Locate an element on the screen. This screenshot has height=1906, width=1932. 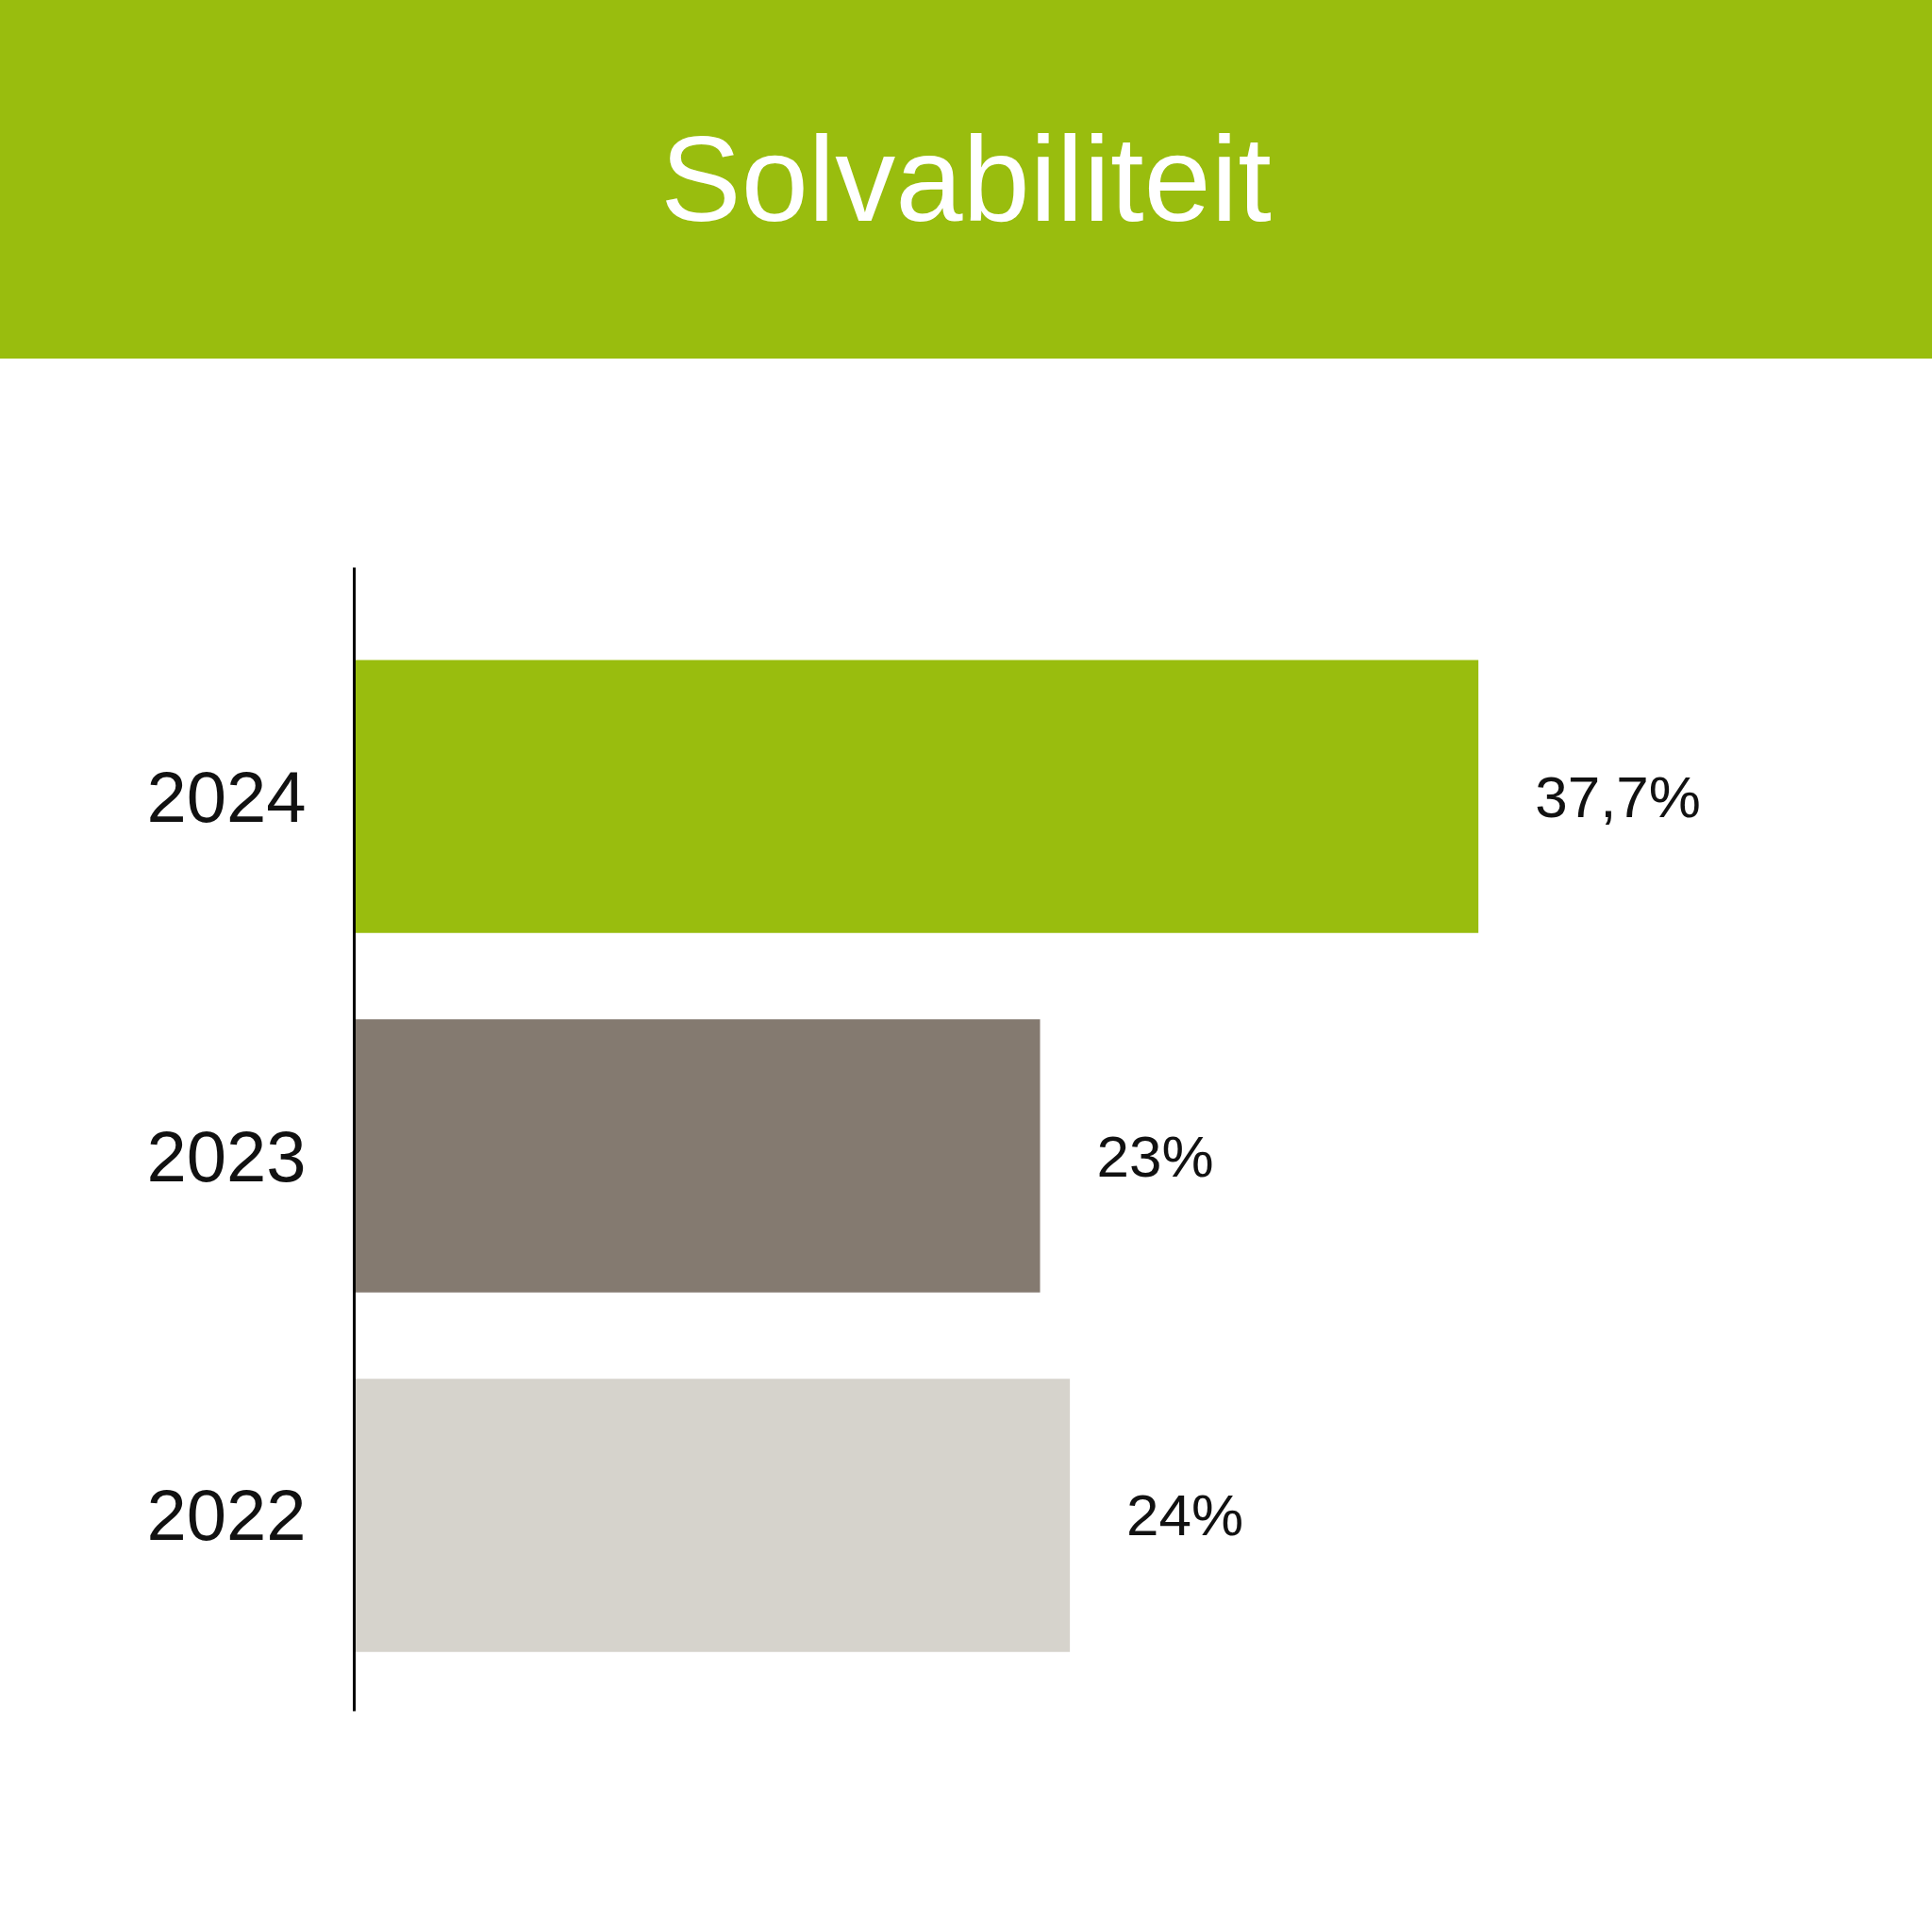
y-tick-label: 2022 is located at coordinates (227, 1515).